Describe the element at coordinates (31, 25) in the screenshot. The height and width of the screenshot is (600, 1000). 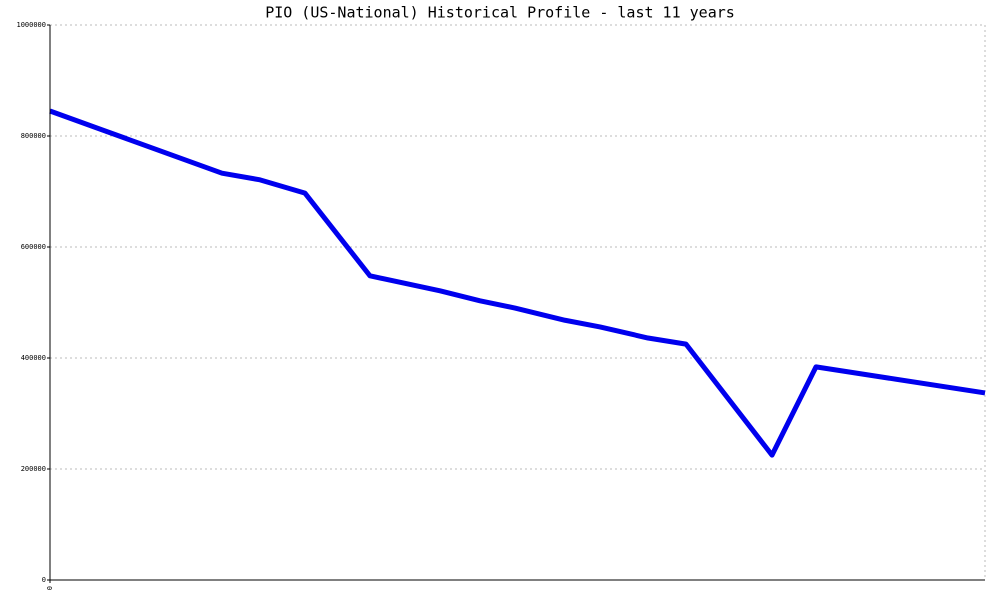
I see `y-tick-label: 1000000` at that location.